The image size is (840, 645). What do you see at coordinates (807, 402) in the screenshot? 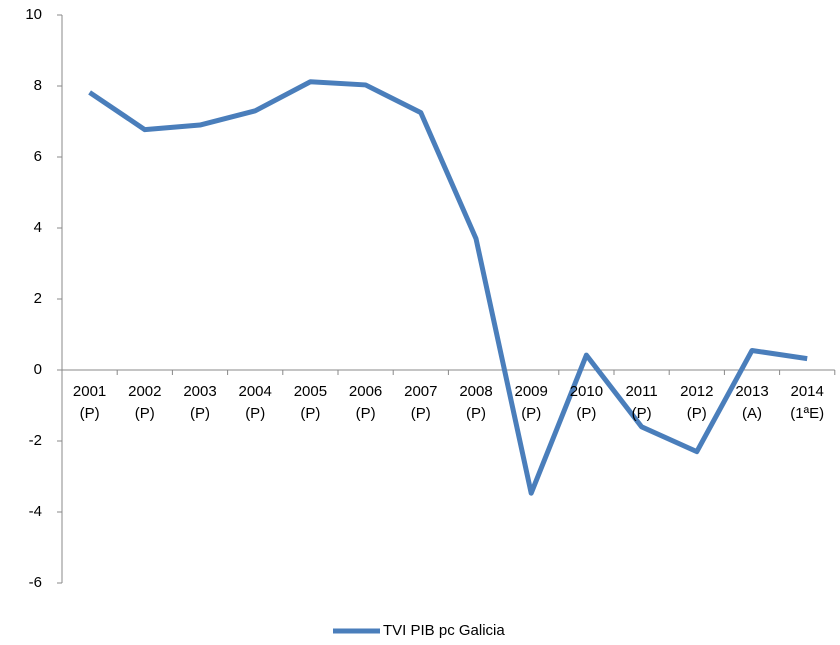
I see `x-tick-label: 2014 (1ªE)` at bounding box center [807, 402].